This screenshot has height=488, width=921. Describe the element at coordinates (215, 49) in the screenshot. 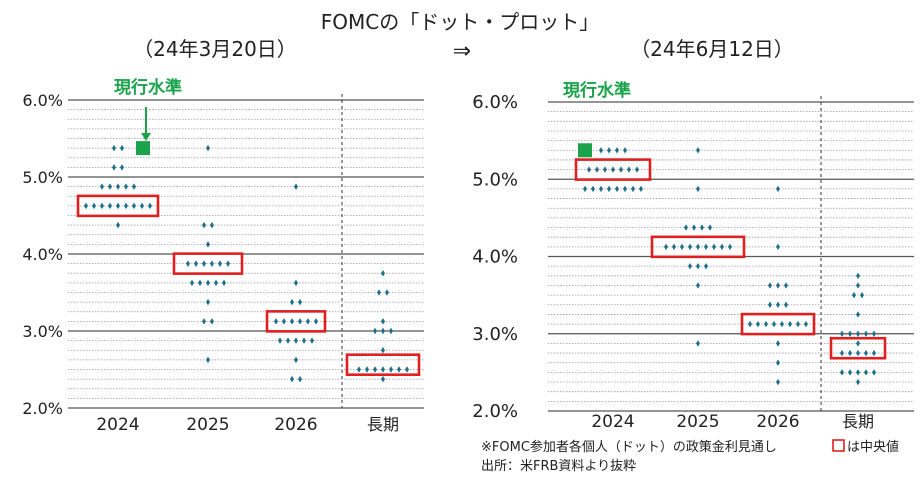

I see `left-panel-title: （24年3月20日）` at that location.